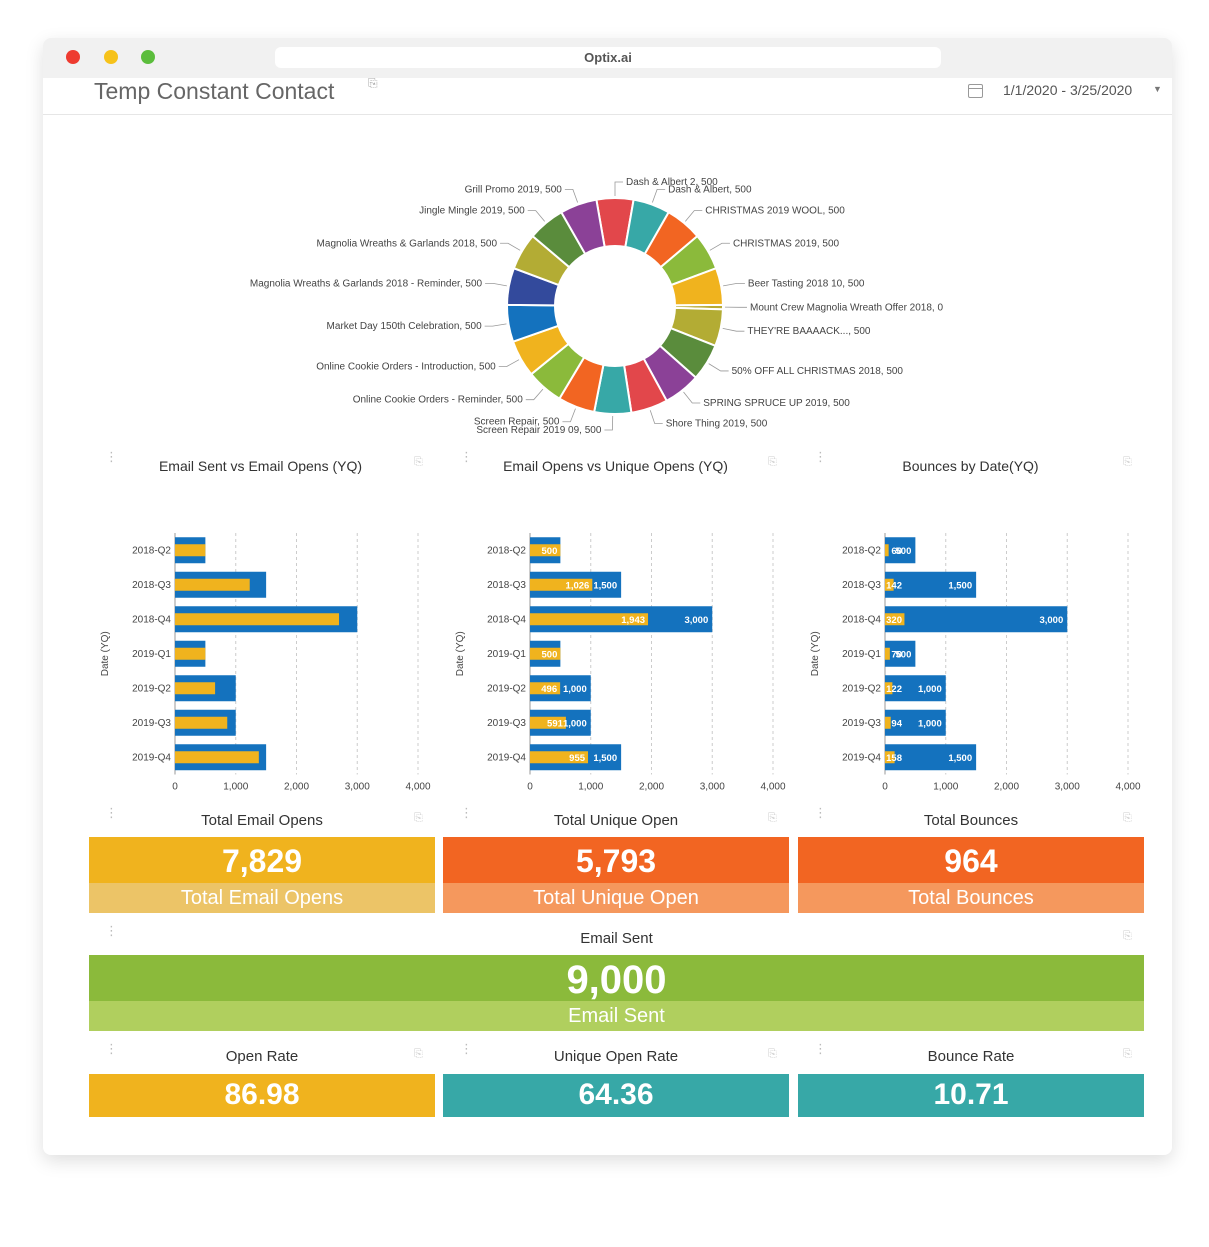 The width and height of the screenshot is (1209, 1247). Describe the element at coordinates (809, 331) in the screenshot. I see `donut-label: THEY'RE BAAAACK..., 500` at that location.